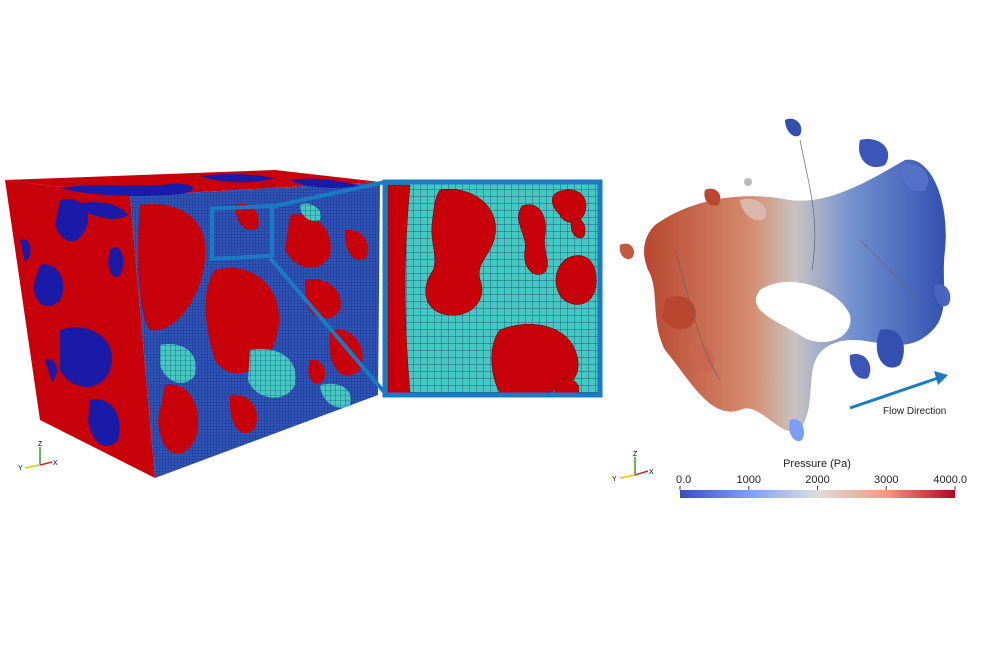 The image size is (985, 657). What do you see at coordinates (74, 323) in the screenshot?
I see `cube-left-pores` at bounding box center [74, 323].